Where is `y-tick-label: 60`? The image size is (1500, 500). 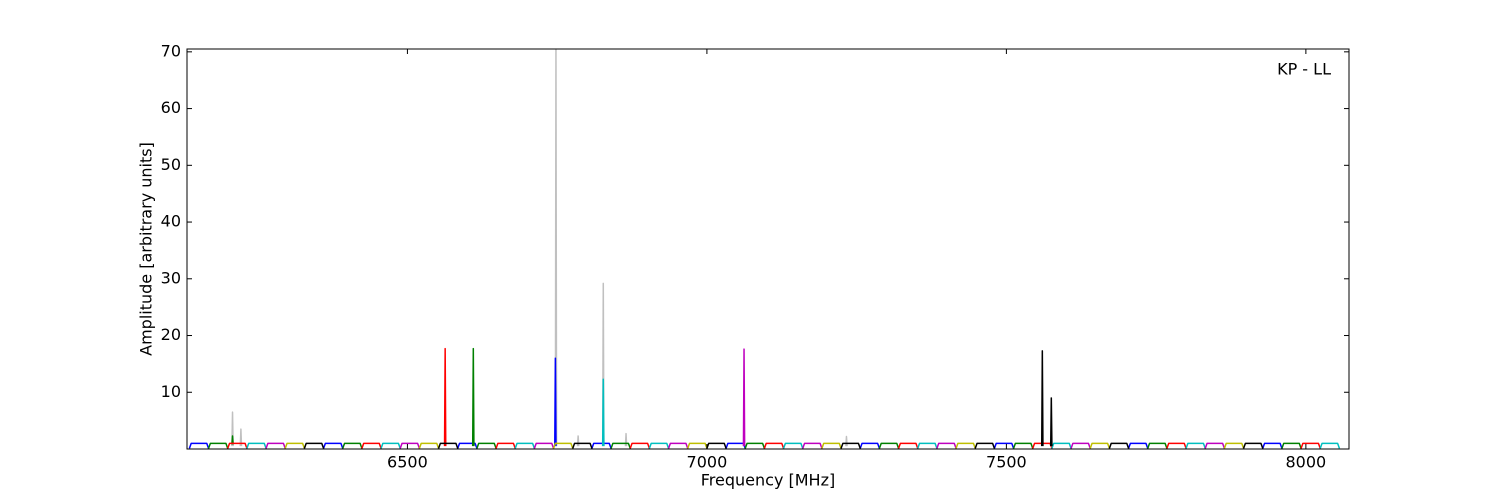
y-tick-label: 60 is located at coordinates (171, 107).